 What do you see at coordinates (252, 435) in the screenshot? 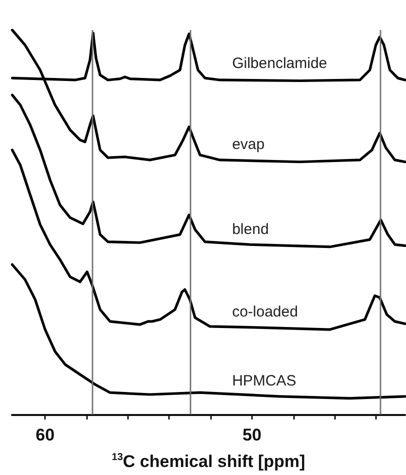
I see `x-tick-label: 50` at bounding box center [252, 435].